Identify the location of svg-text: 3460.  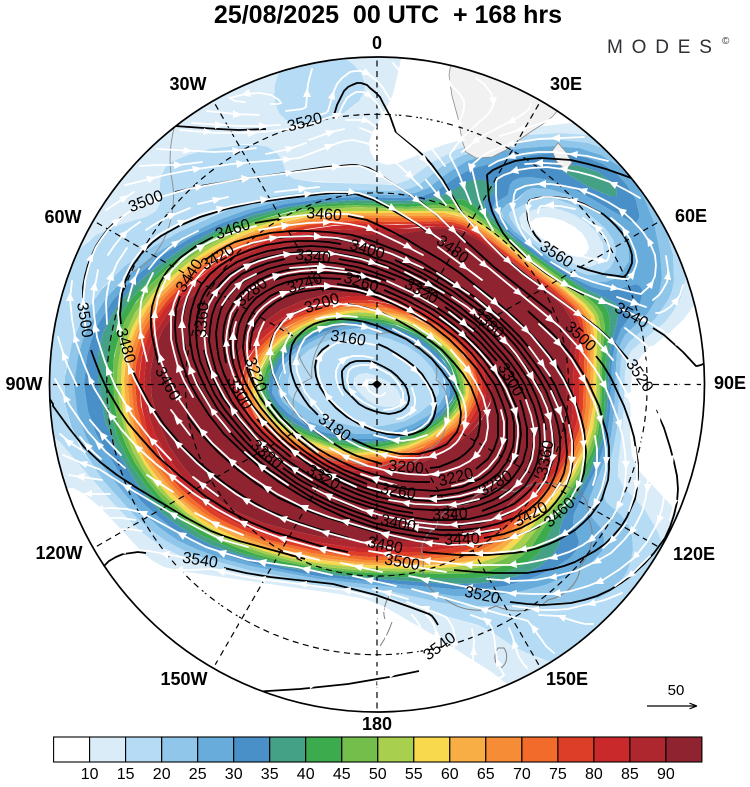
(324, 214).